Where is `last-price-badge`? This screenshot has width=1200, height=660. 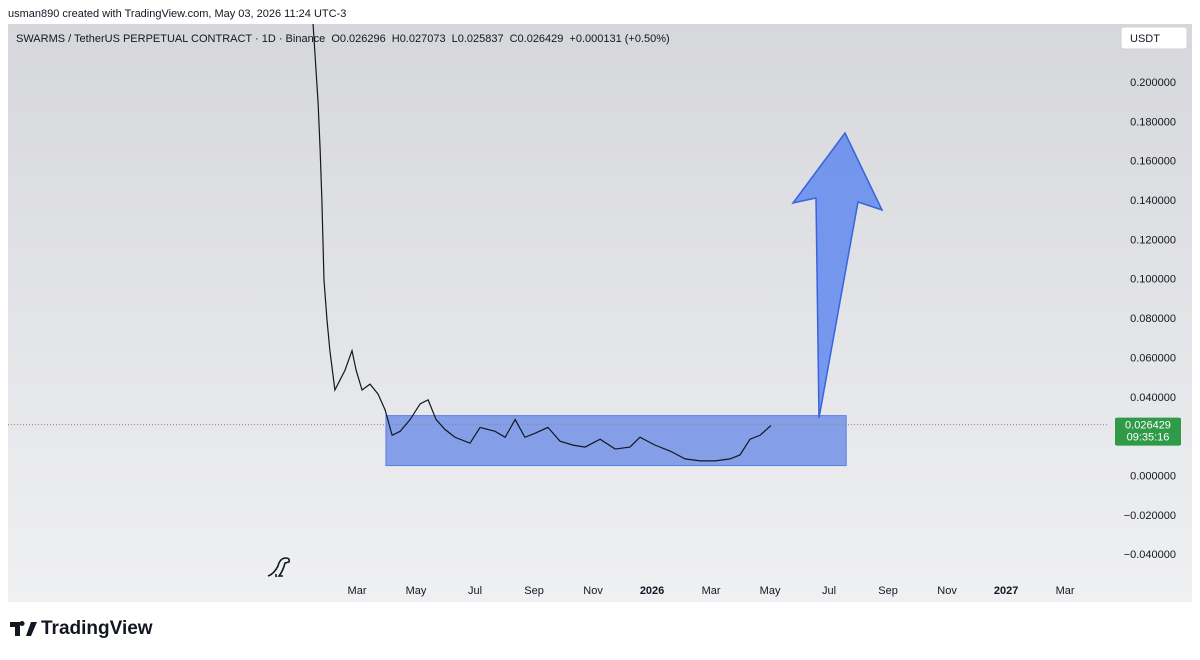 last-price-badge is located at coordinates (1148, 431).